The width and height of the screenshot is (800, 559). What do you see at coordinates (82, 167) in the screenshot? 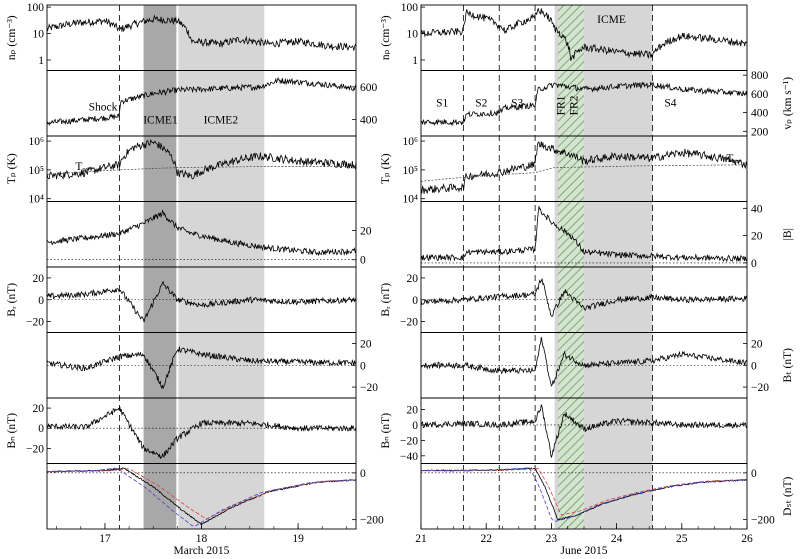
I see `tex-label: Tₑₓ` at bounding box center [82, 167].